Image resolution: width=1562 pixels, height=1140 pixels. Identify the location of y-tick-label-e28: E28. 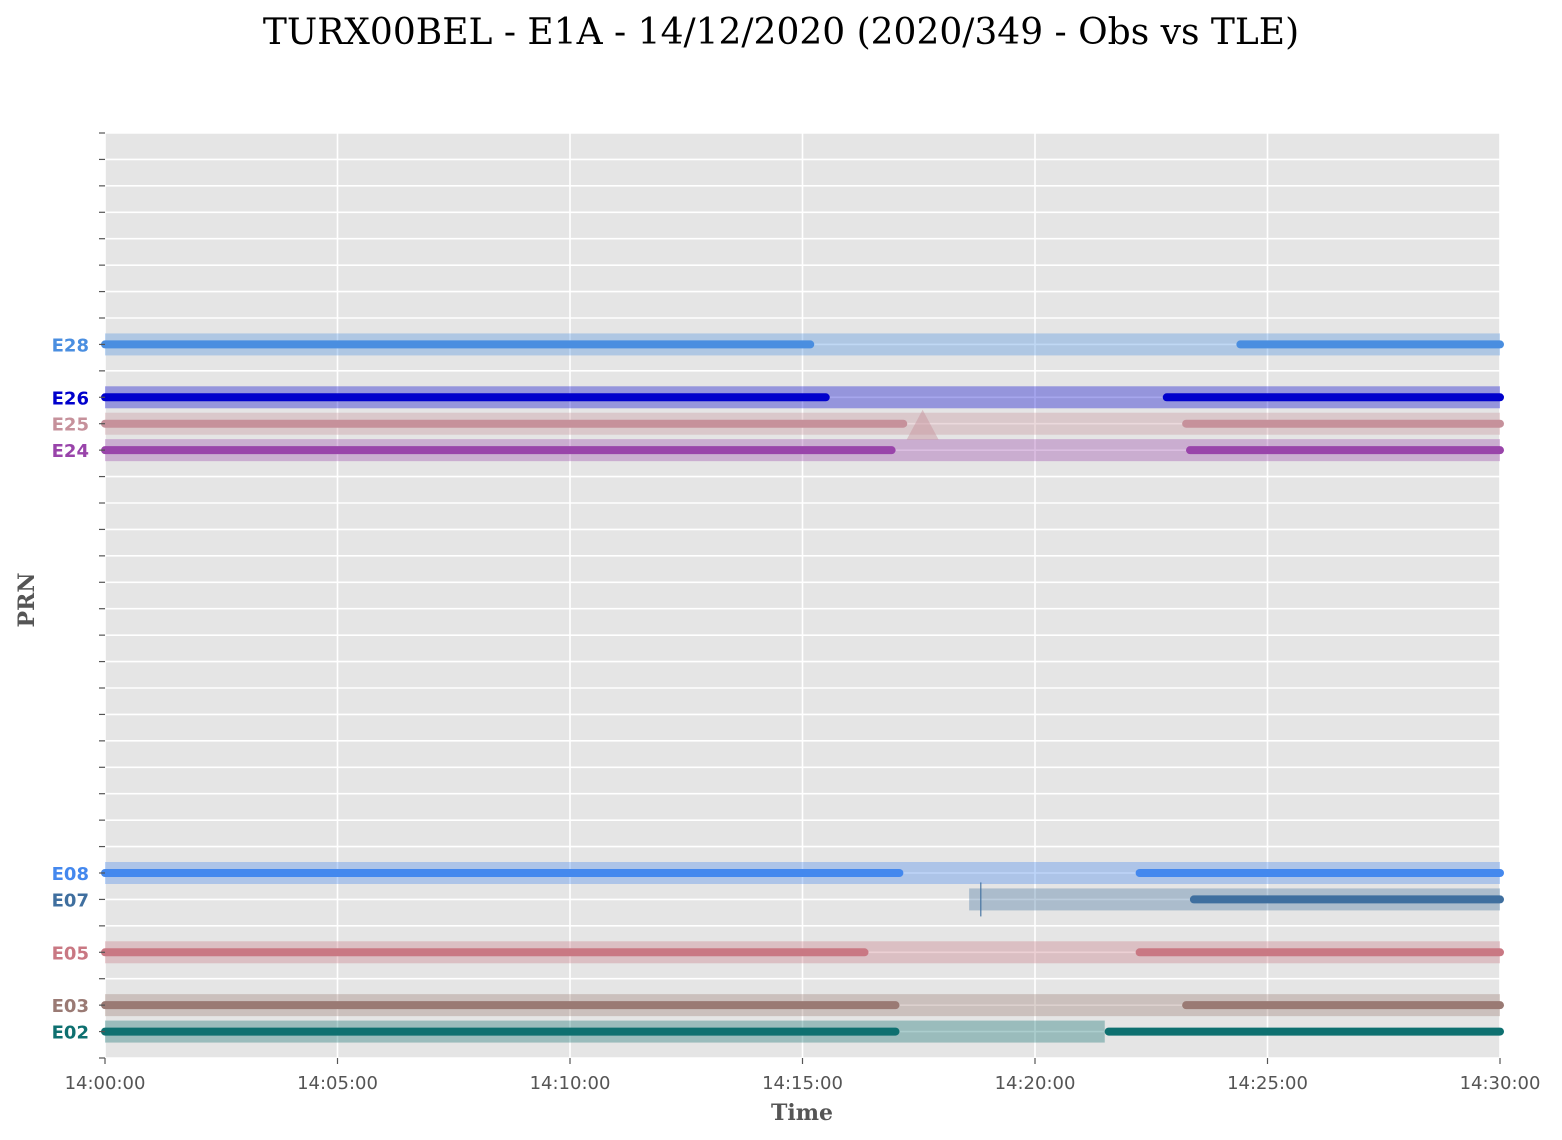
(70, 345).